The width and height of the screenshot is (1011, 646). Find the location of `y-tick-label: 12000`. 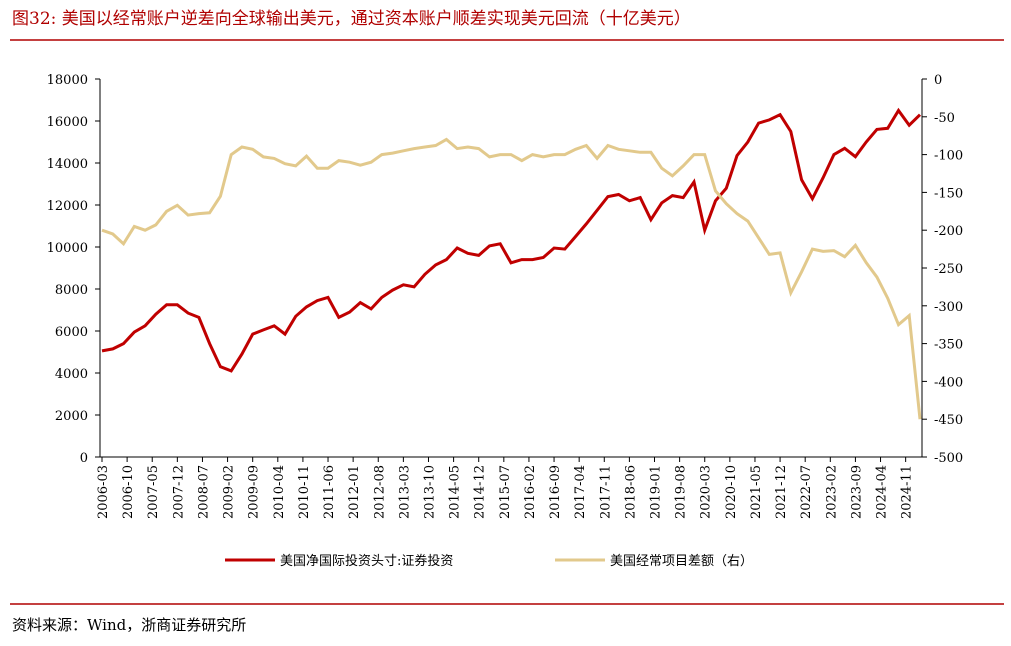

y-tick-label: 12000 is located at coordinates (67, 206).